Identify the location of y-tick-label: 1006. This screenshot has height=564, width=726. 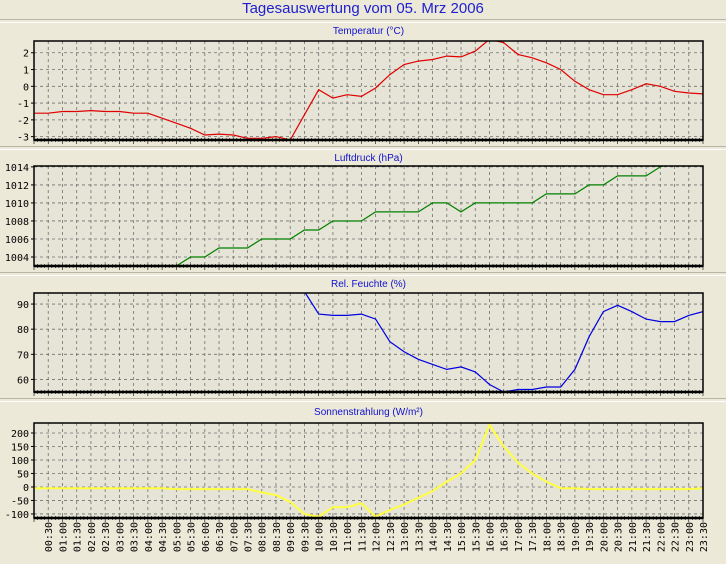
(17, 240).